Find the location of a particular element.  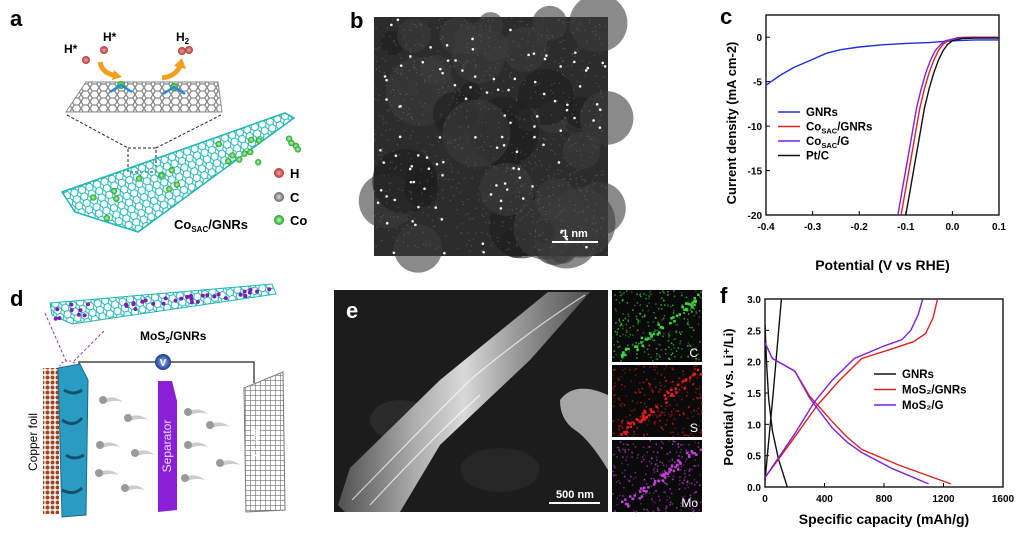

mos2-particle is located at coordinates (202, 295).